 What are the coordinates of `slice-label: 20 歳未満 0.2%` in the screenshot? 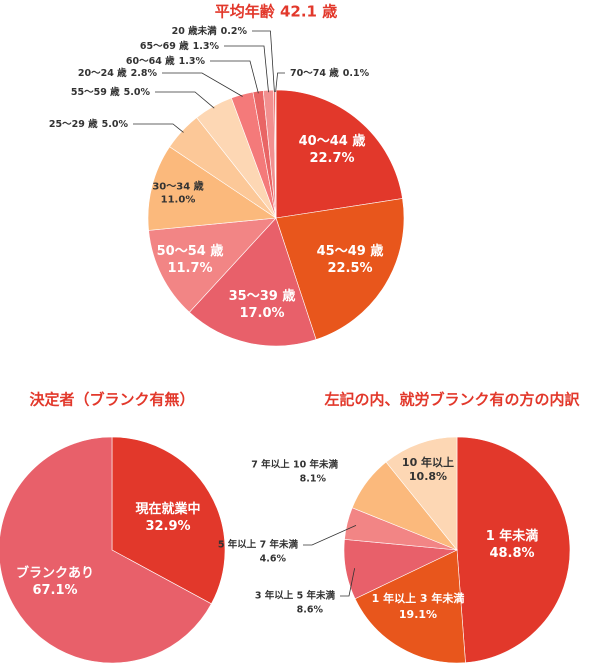 It's located at (210, 31).